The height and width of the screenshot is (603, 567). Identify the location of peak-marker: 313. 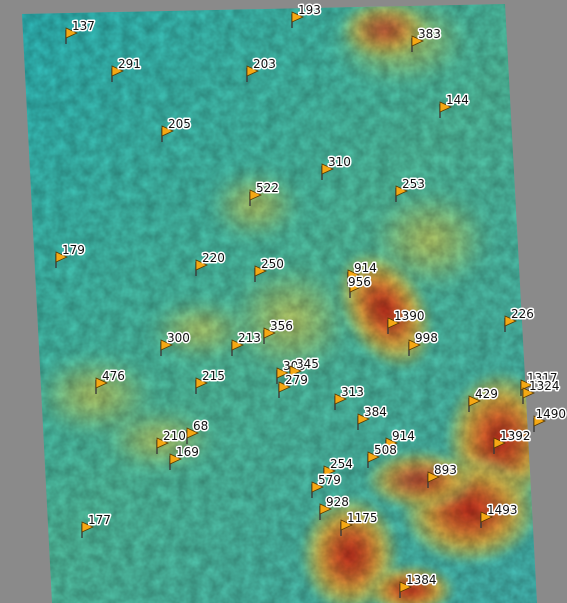
(349, 397).